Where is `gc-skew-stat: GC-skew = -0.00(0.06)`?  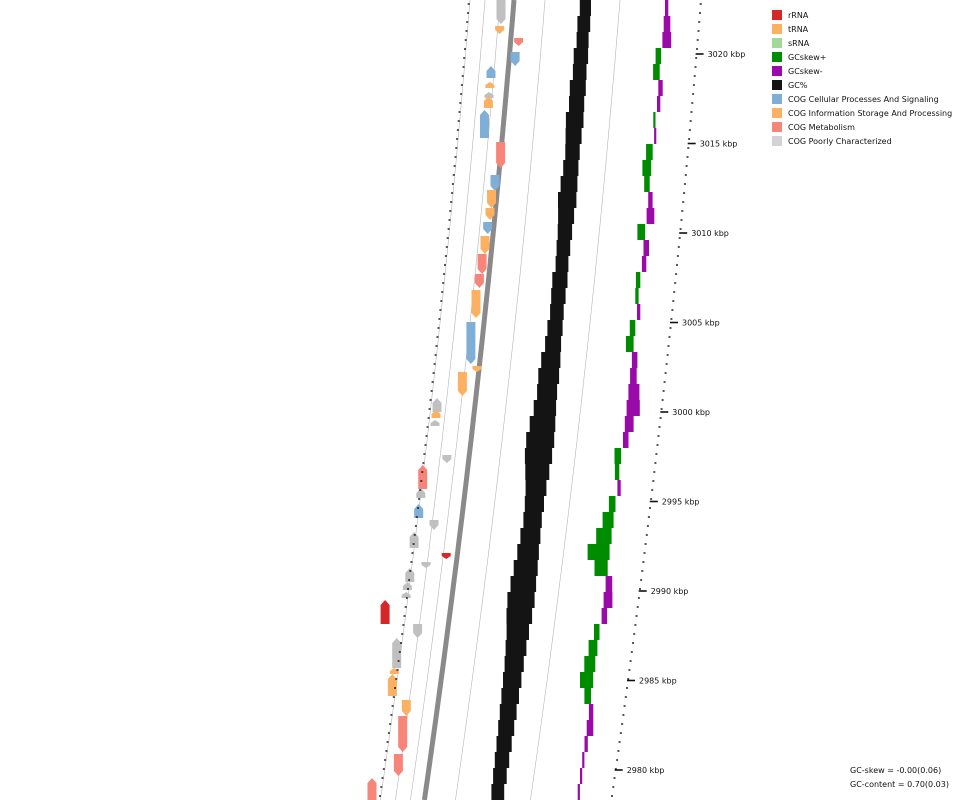
gc-skew-stat: GC-skew = -0.00(0.06) is located at coordinates (896, 770).